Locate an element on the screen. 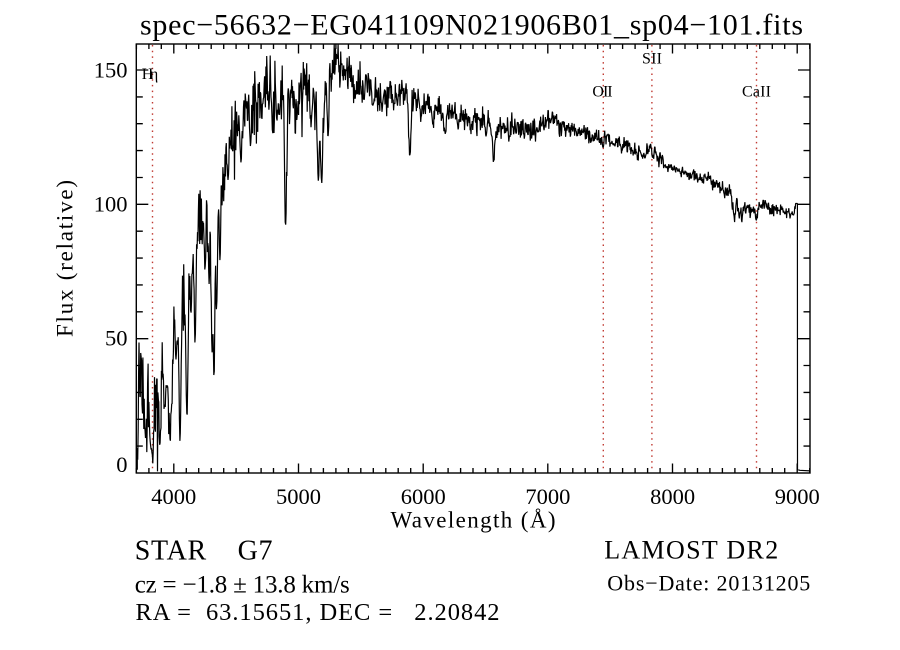 The width and height of the screenshot is (900, 650). svg-text: cz = −1.8 ± 13.8 km/s is located at coordinates (242, 585).